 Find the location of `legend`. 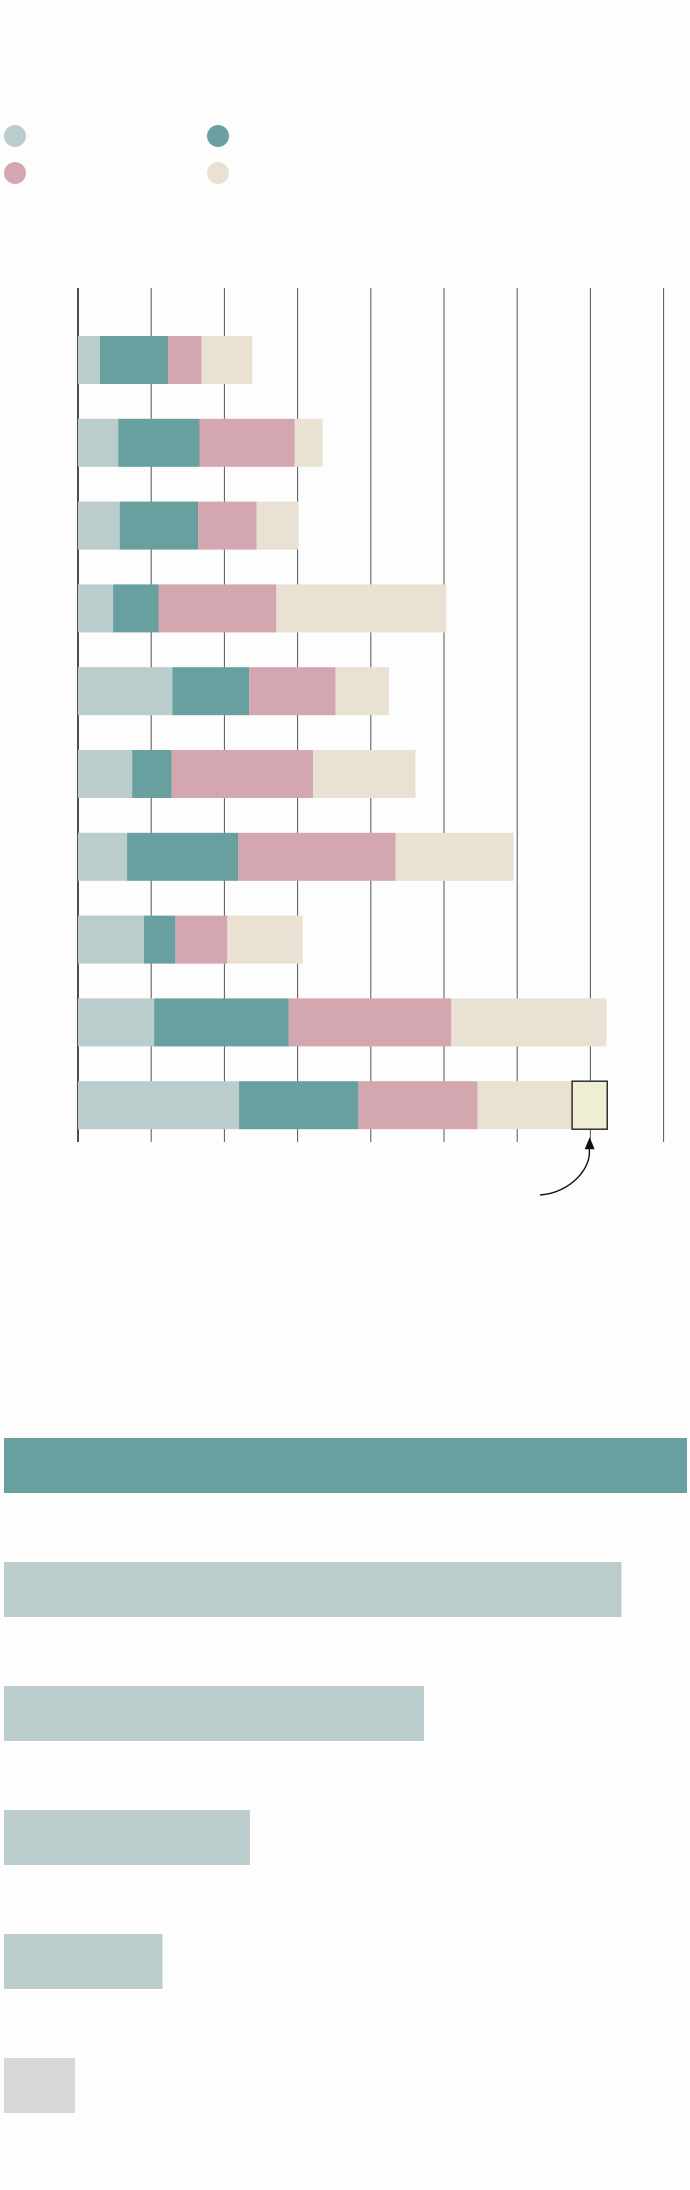

legend is located at coordinates (116, 154).